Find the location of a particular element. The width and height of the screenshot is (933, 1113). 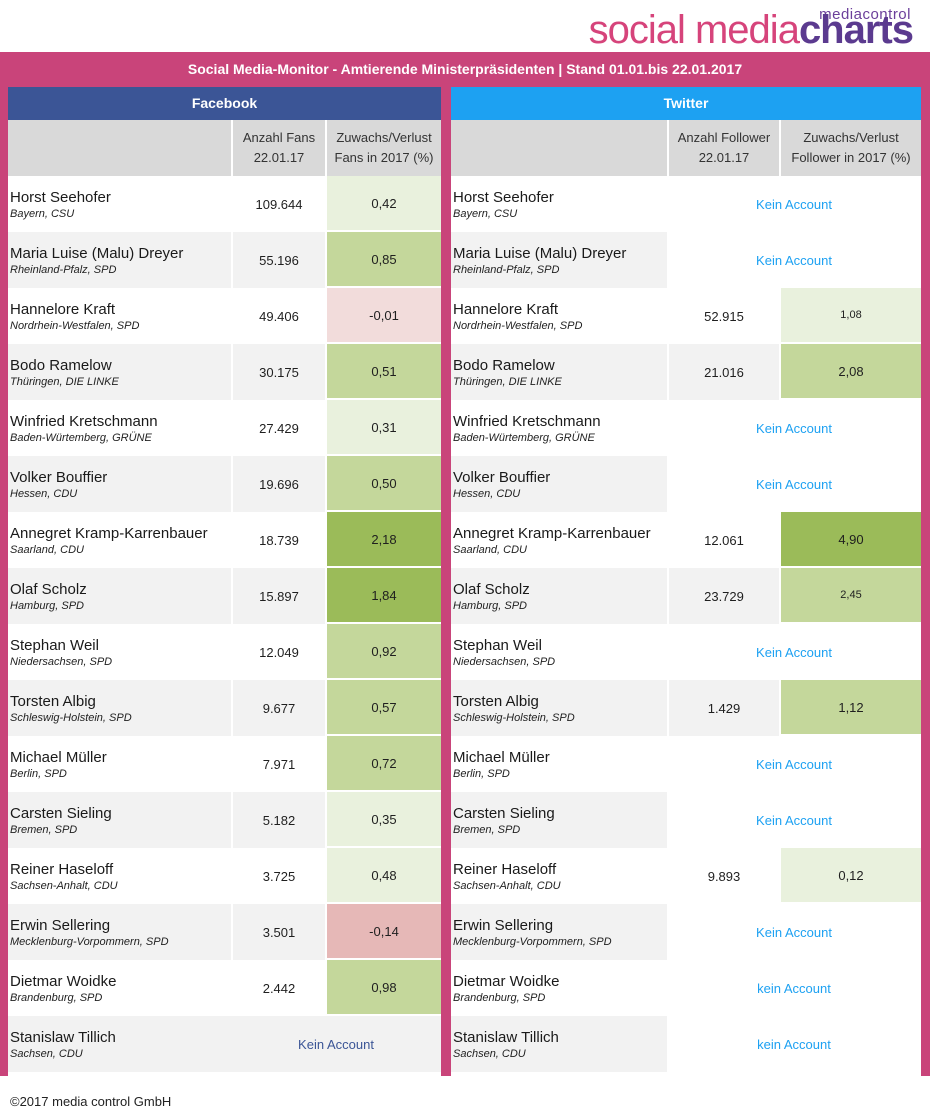

table-row: Michael Müller Berlin, SPD Kein Account is located at coordinates (686, 764).